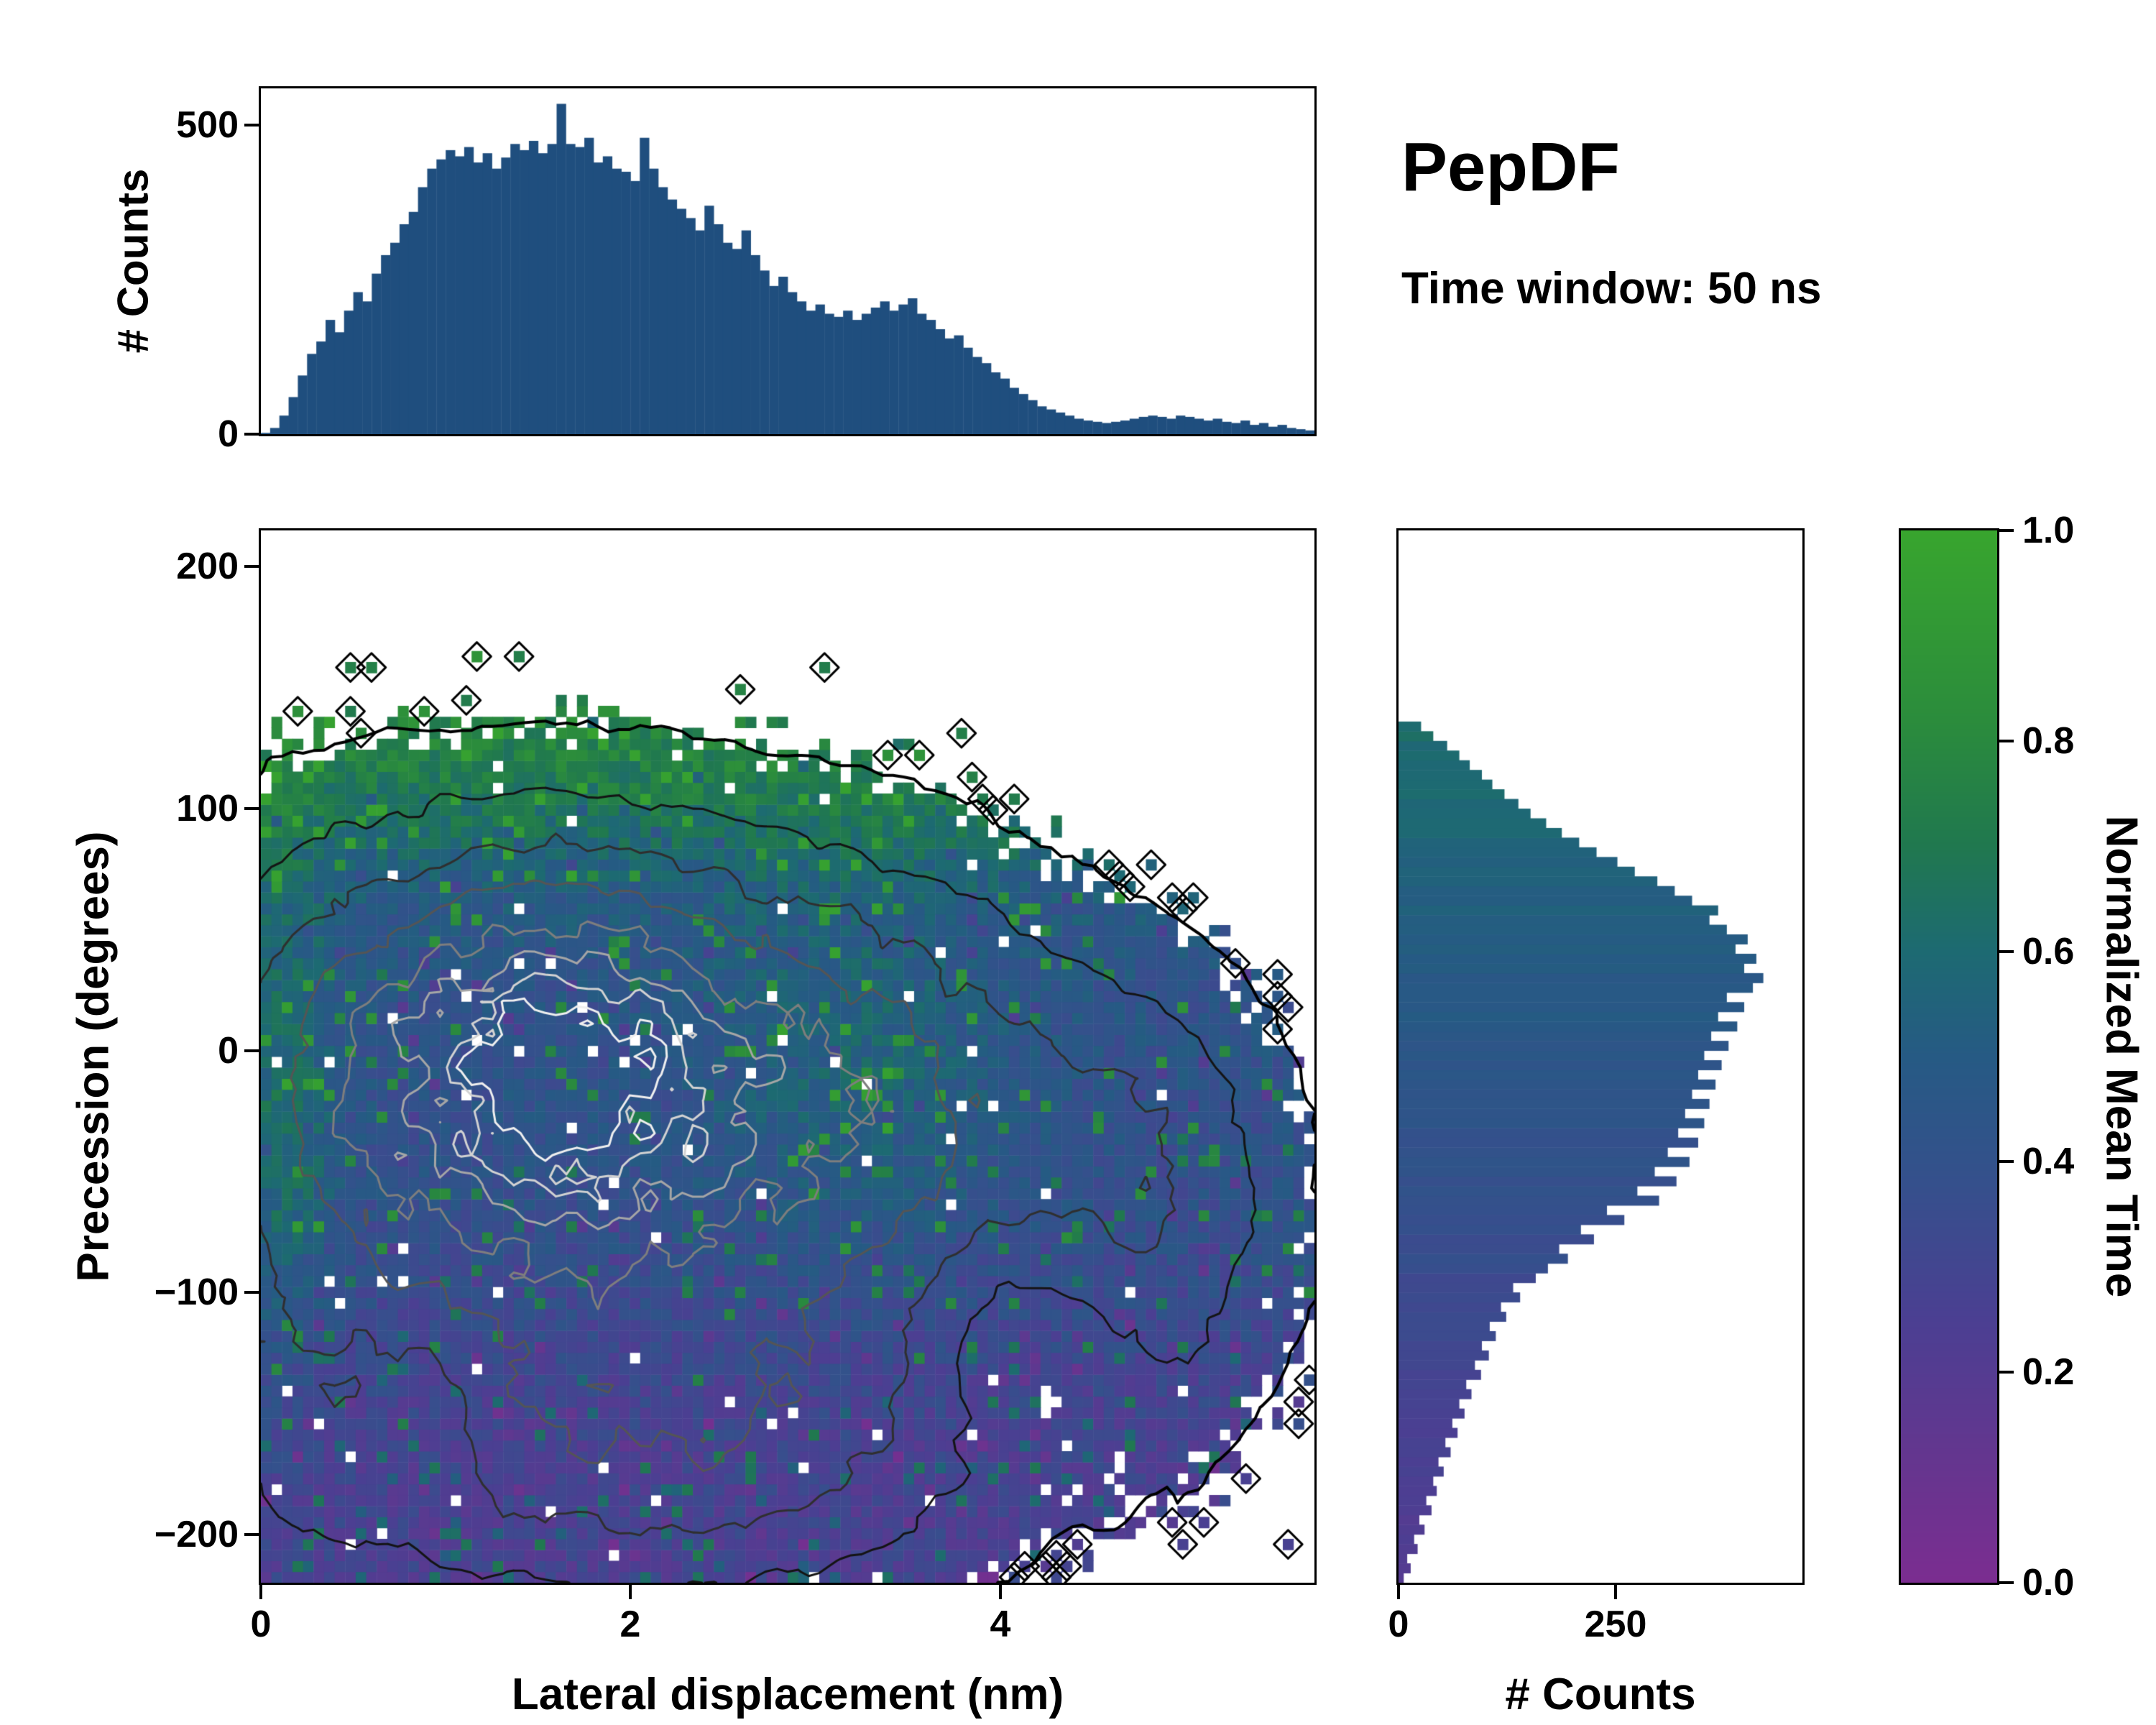 Image resolution: width=2156 pixels, height=1725 pixels. What do you see at coordinates (133, 261) in the screenshot?
I see `top-hist-ylabel: # Counts` at bounding box center [133, 261].